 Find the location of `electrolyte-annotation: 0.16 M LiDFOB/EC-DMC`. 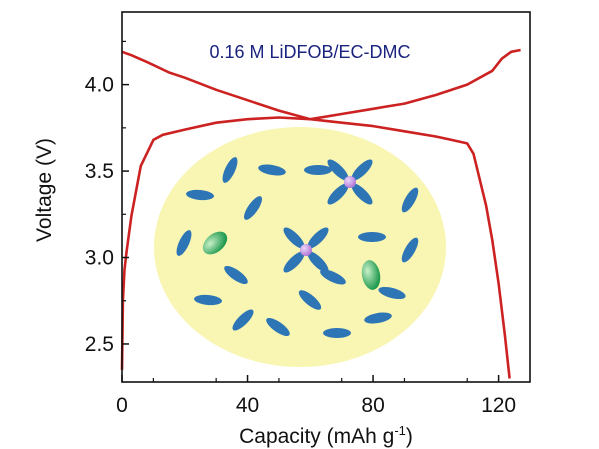

electrolyte-annotation: 0.16 M LiDFOB/EC-DMC is located at coordinates (309, 52).